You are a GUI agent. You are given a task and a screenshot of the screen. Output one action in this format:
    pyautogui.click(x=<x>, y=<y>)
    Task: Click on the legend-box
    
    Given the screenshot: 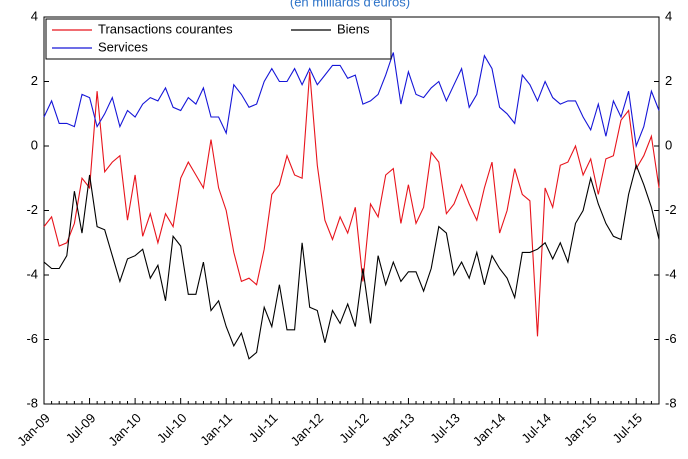 What is the action you would take?
    pyautogui.click(x=218, y=39)
    